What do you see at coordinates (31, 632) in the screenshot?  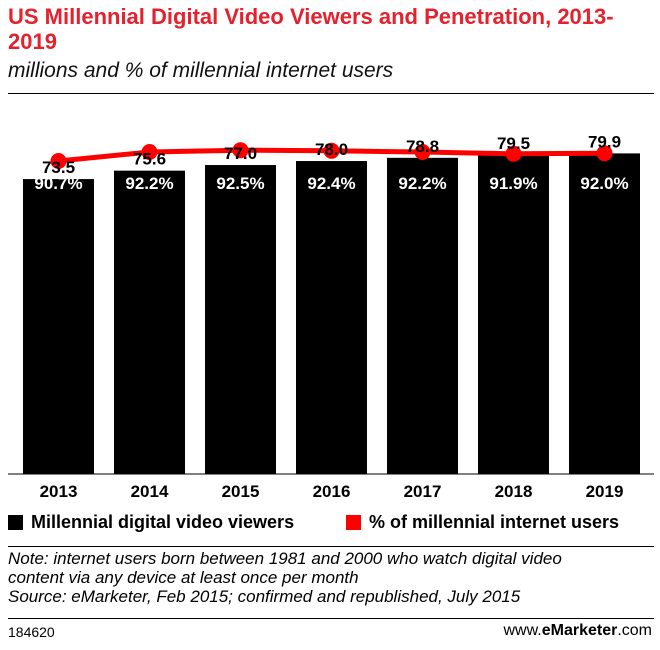 I see `chart-id: 184620` at bounding box center [31, 632].